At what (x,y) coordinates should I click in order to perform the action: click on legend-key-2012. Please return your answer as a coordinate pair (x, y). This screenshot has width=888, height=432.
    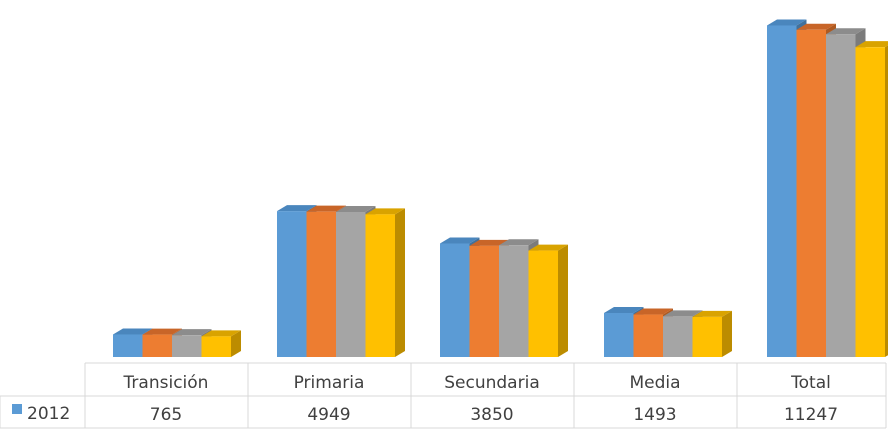
    Looking at the image, I should click on (17, 409).